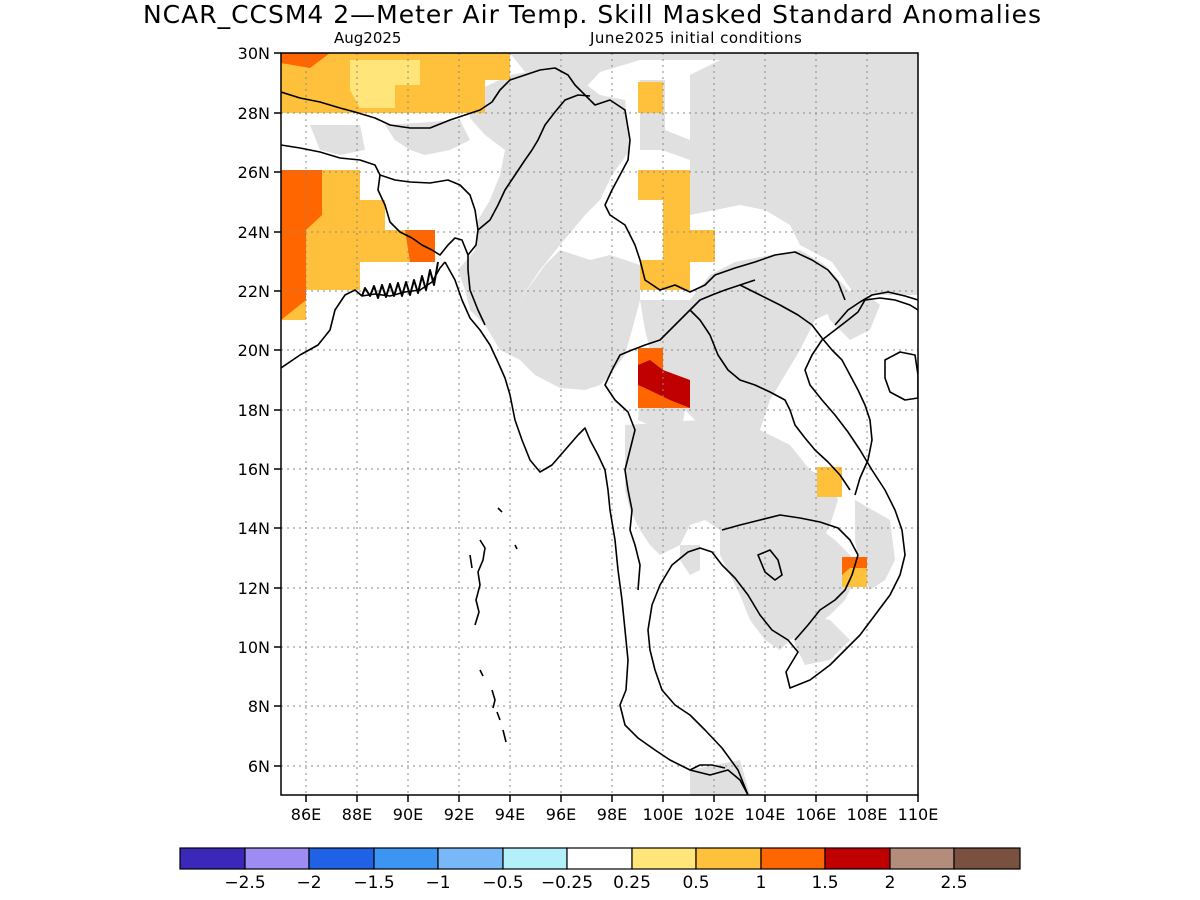 This screenshot has width=1200, height=900. I want to click on coastline-china-south, so click(876, 308).